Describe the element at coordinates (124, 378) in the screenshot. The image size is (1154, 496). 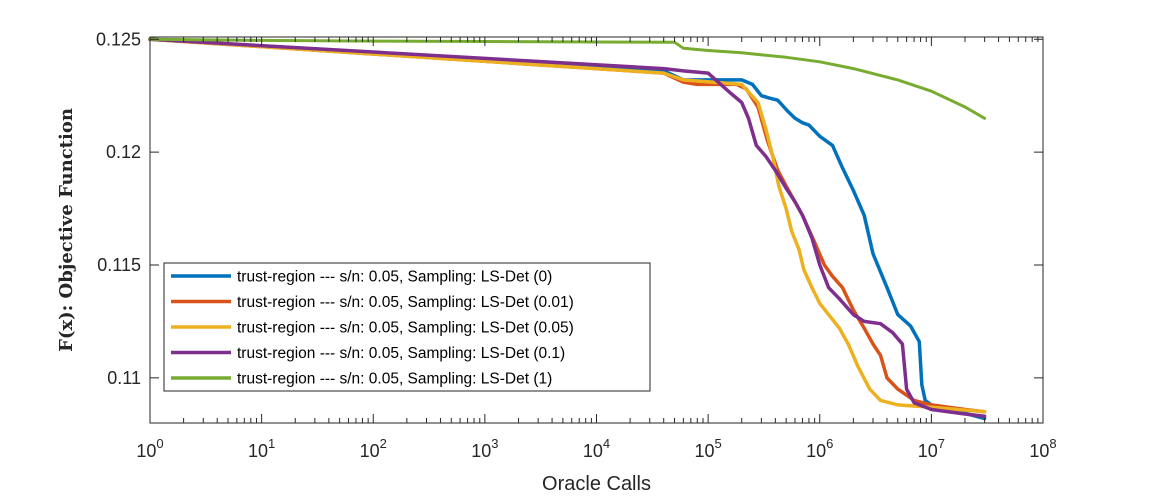
I see `y-tick-label: 0.11` at that location.